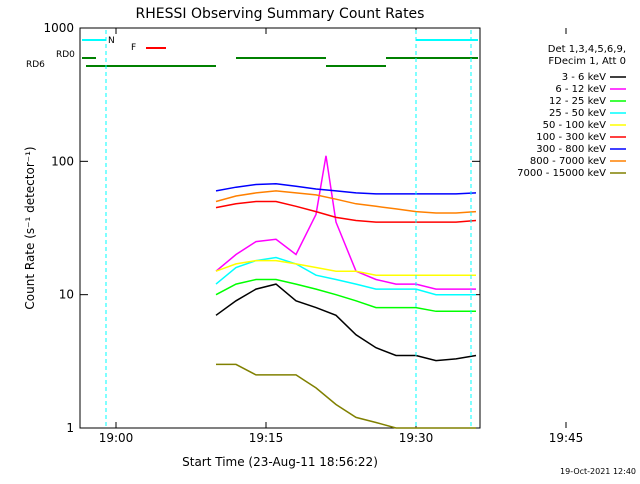  Describe the element at coordinates (65, 55) in the screenshot. I see `annotation-rd0: RD0` at that location.